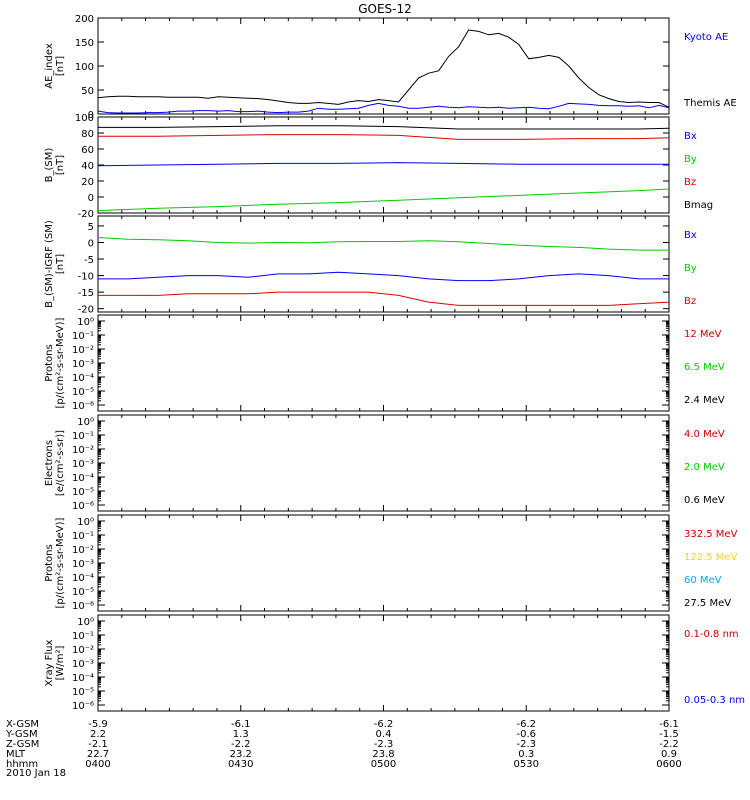  I want to click on ephemeris-value: -5.9, so click(98, 724).